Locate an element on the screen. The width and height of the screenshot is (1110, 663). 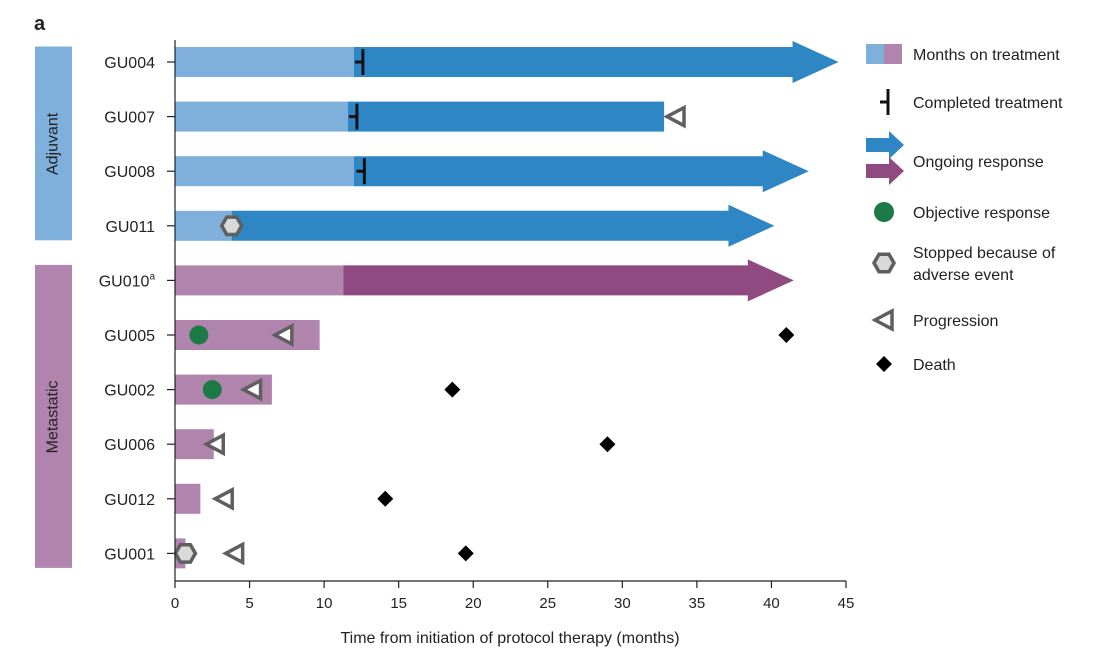
patient-id: GU002 is located at coordinates (129, 391).